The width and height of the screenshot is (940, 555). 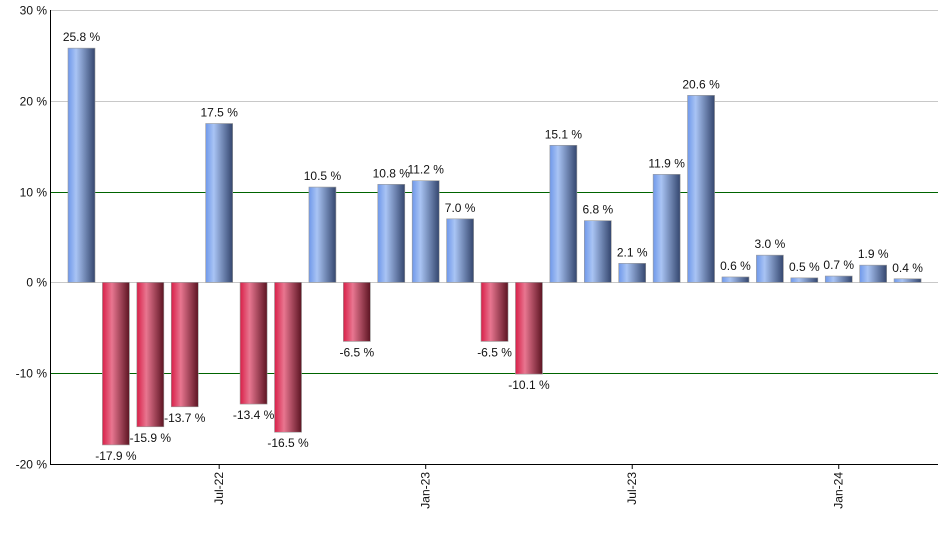 What do you see at coordinates (873, 254) in the screenshot?
I see `data-label: 1.9 %` at bounding box center [873, 254].